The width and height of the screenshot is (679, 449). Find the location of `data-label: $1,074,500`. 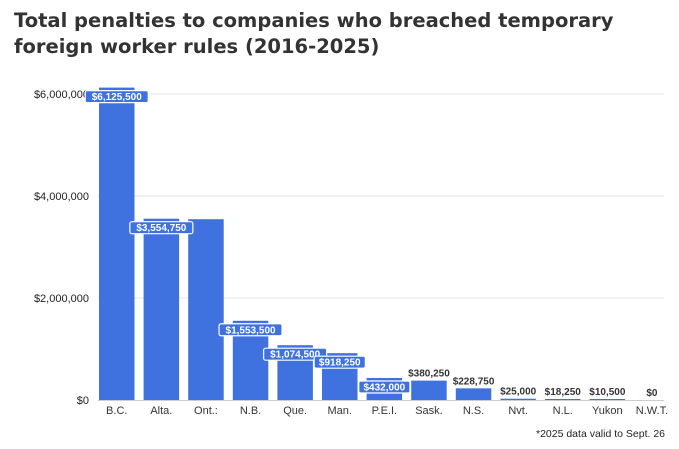

data-label: $1,074,500 is located at coordinates (295, 355).